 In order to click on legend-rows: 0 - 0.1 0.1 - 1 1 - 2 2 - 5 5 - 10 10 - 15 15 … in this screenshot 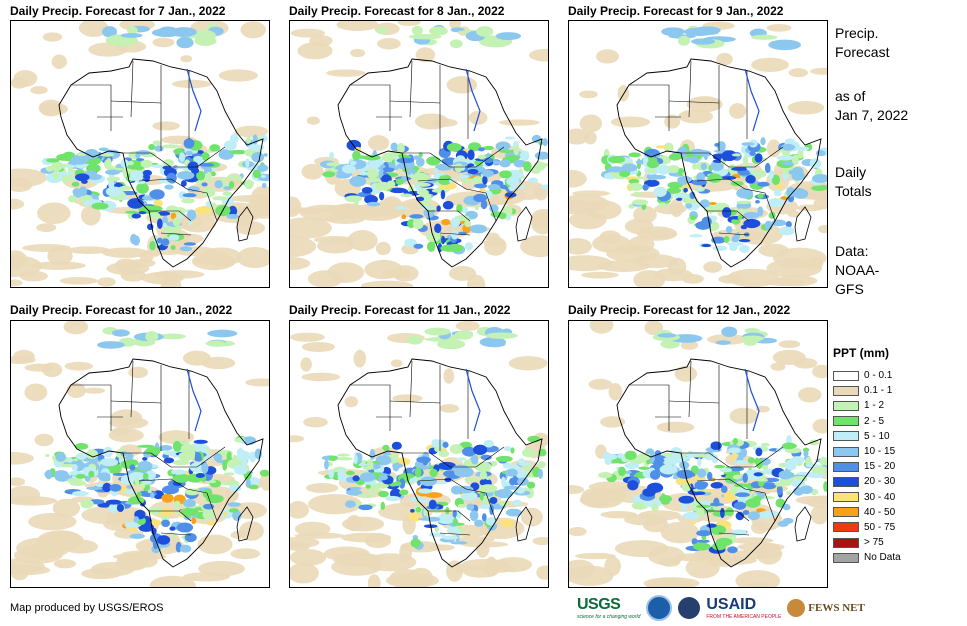, I will do `click(867, 466)`.